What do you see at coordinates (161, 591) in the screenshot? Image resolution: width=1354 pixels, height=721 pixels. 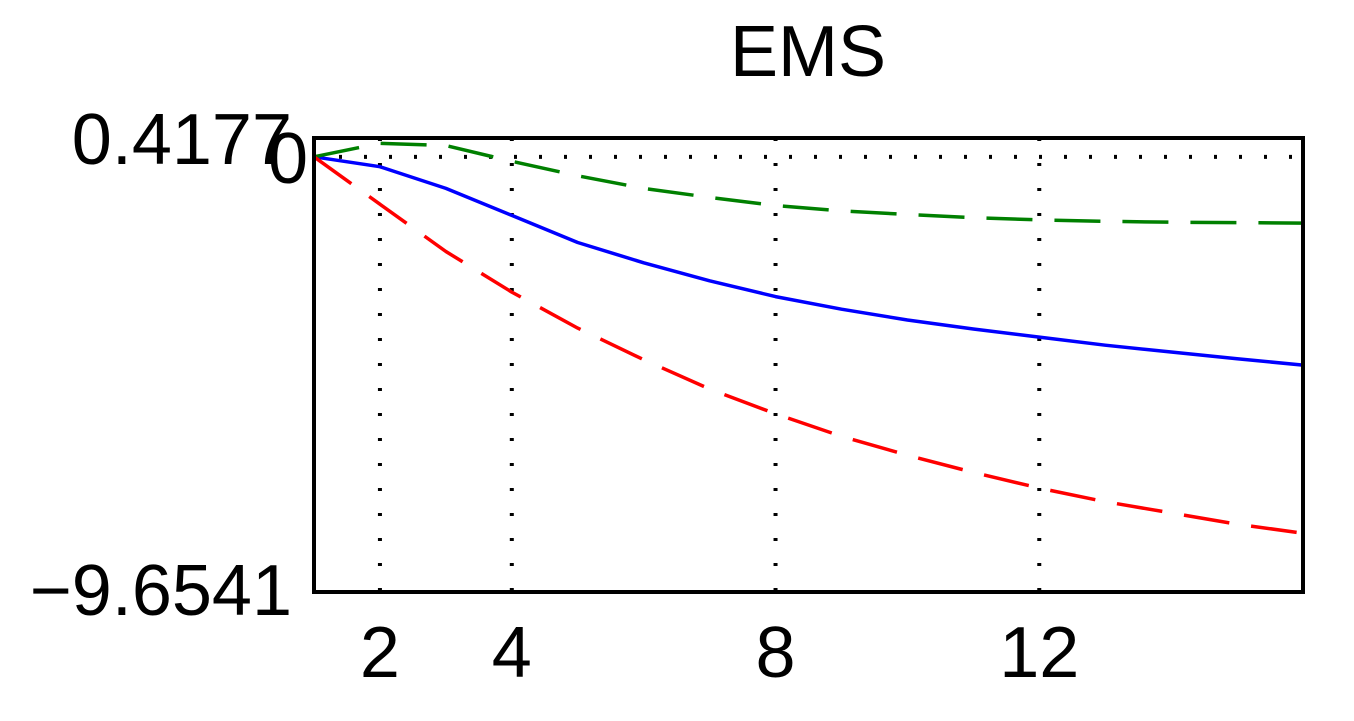 I see `y-tick-label: −9.6541` at bounding box center [161, 591].